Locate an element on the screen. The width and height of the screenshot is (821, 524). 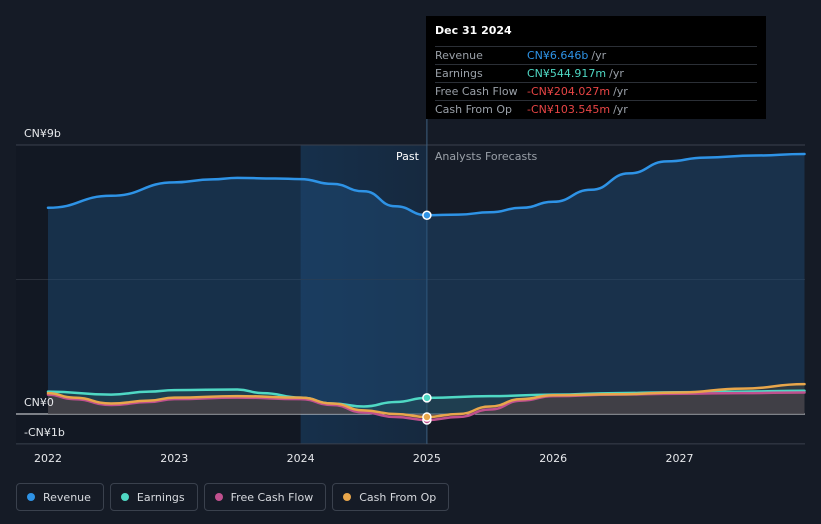
legend-item-free-cash-flow: Free Cash Flow is located at coordinates (265, 497).